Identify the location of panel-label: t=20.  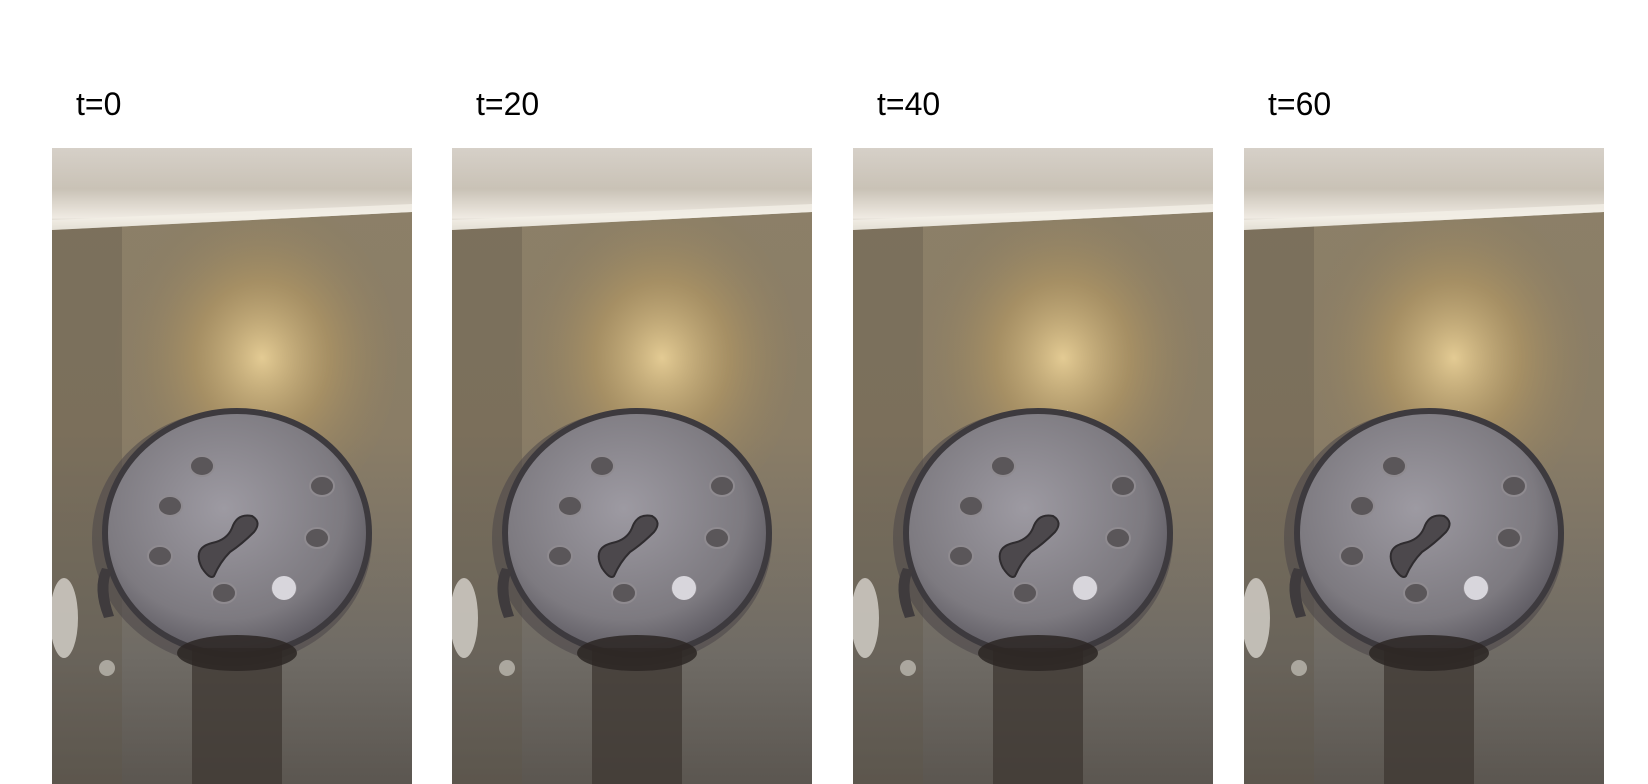
(508, 104).